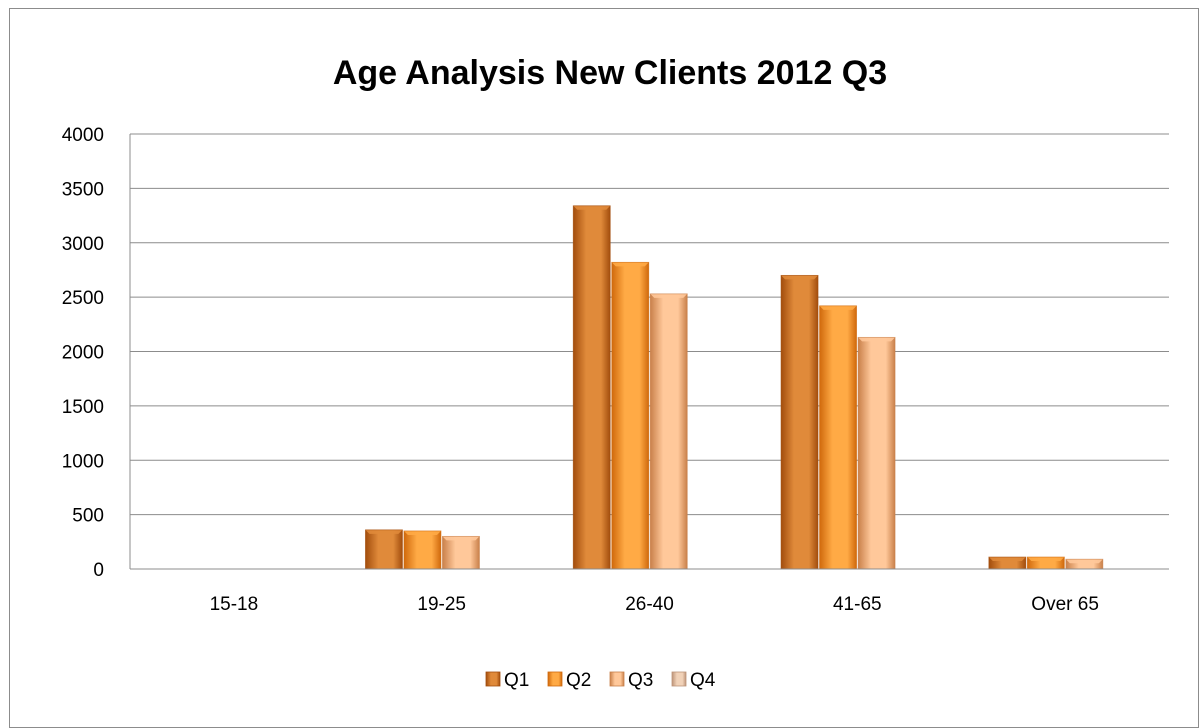 This screenshot has width=1203, height=728. What do you see at coordinates (422, 550) in the screenshot?
I see `bar-19-25-q2` at bounding box center [422, 550].